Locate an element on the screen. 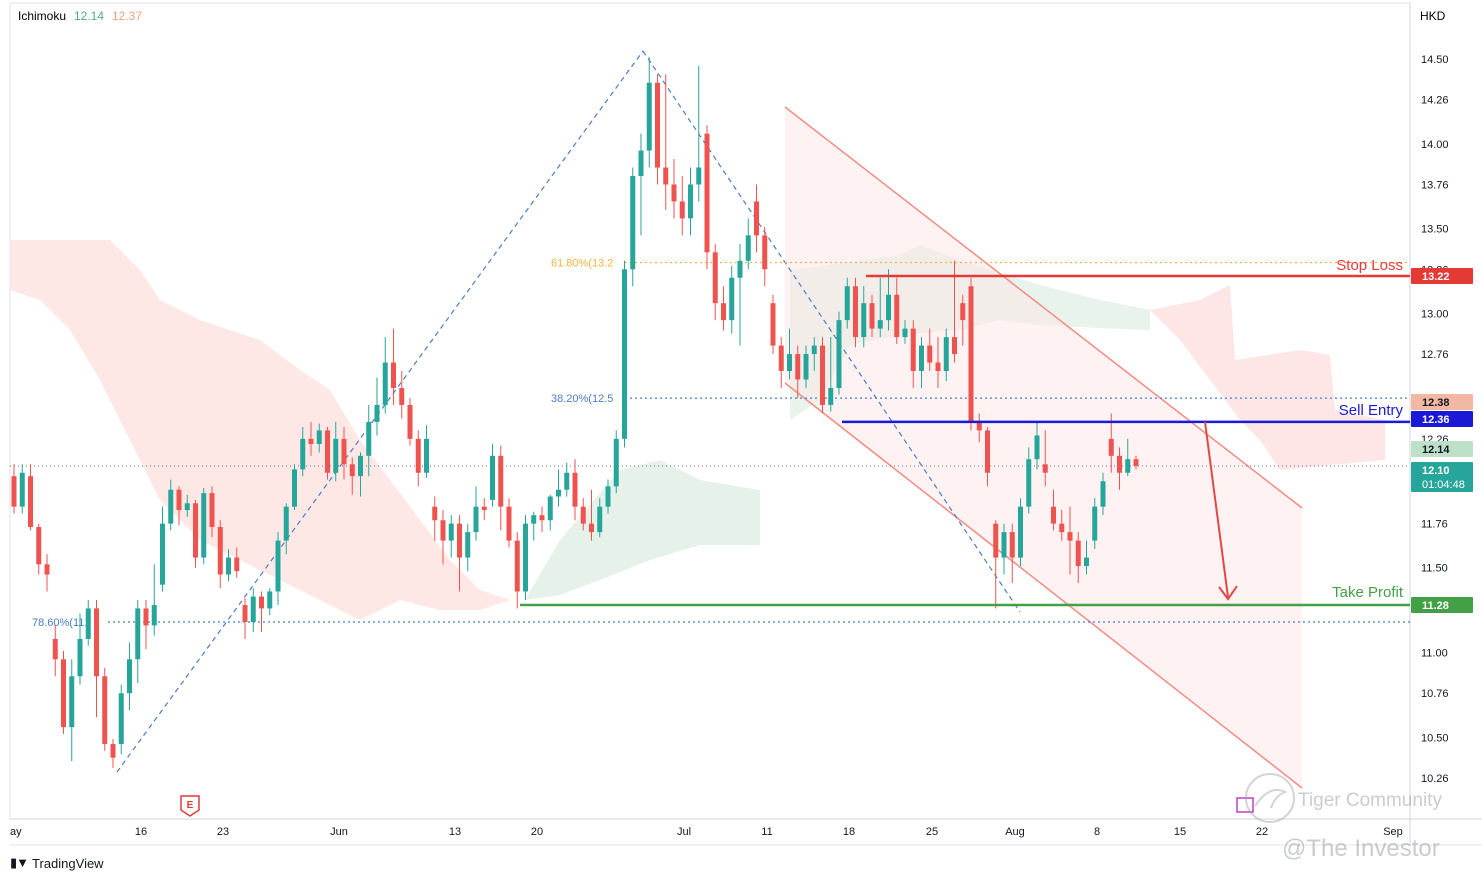 Image resolution: width=1482 pixels, height=885 pixels. earnings-marker: E is located at coordinates (190, 806).